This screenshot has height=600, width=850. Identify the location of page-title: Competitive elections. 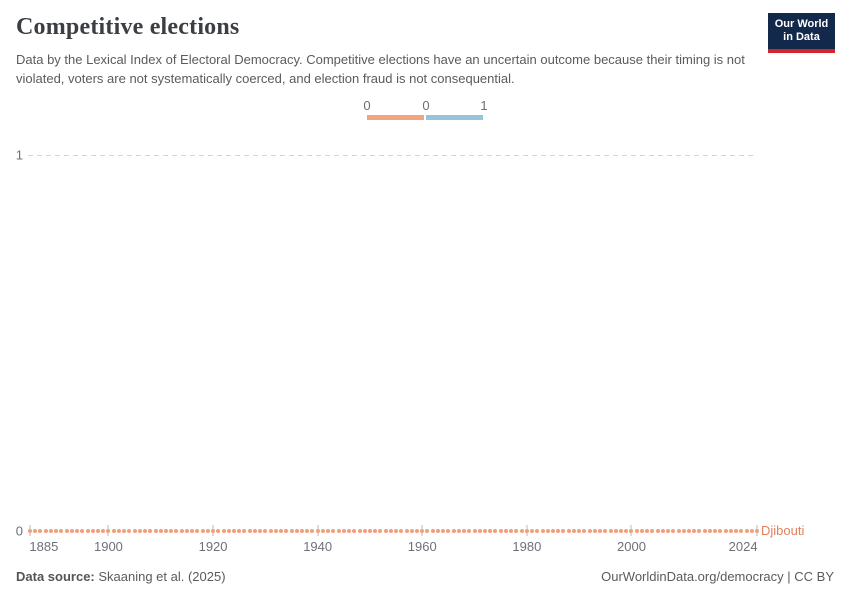
(128, 27).